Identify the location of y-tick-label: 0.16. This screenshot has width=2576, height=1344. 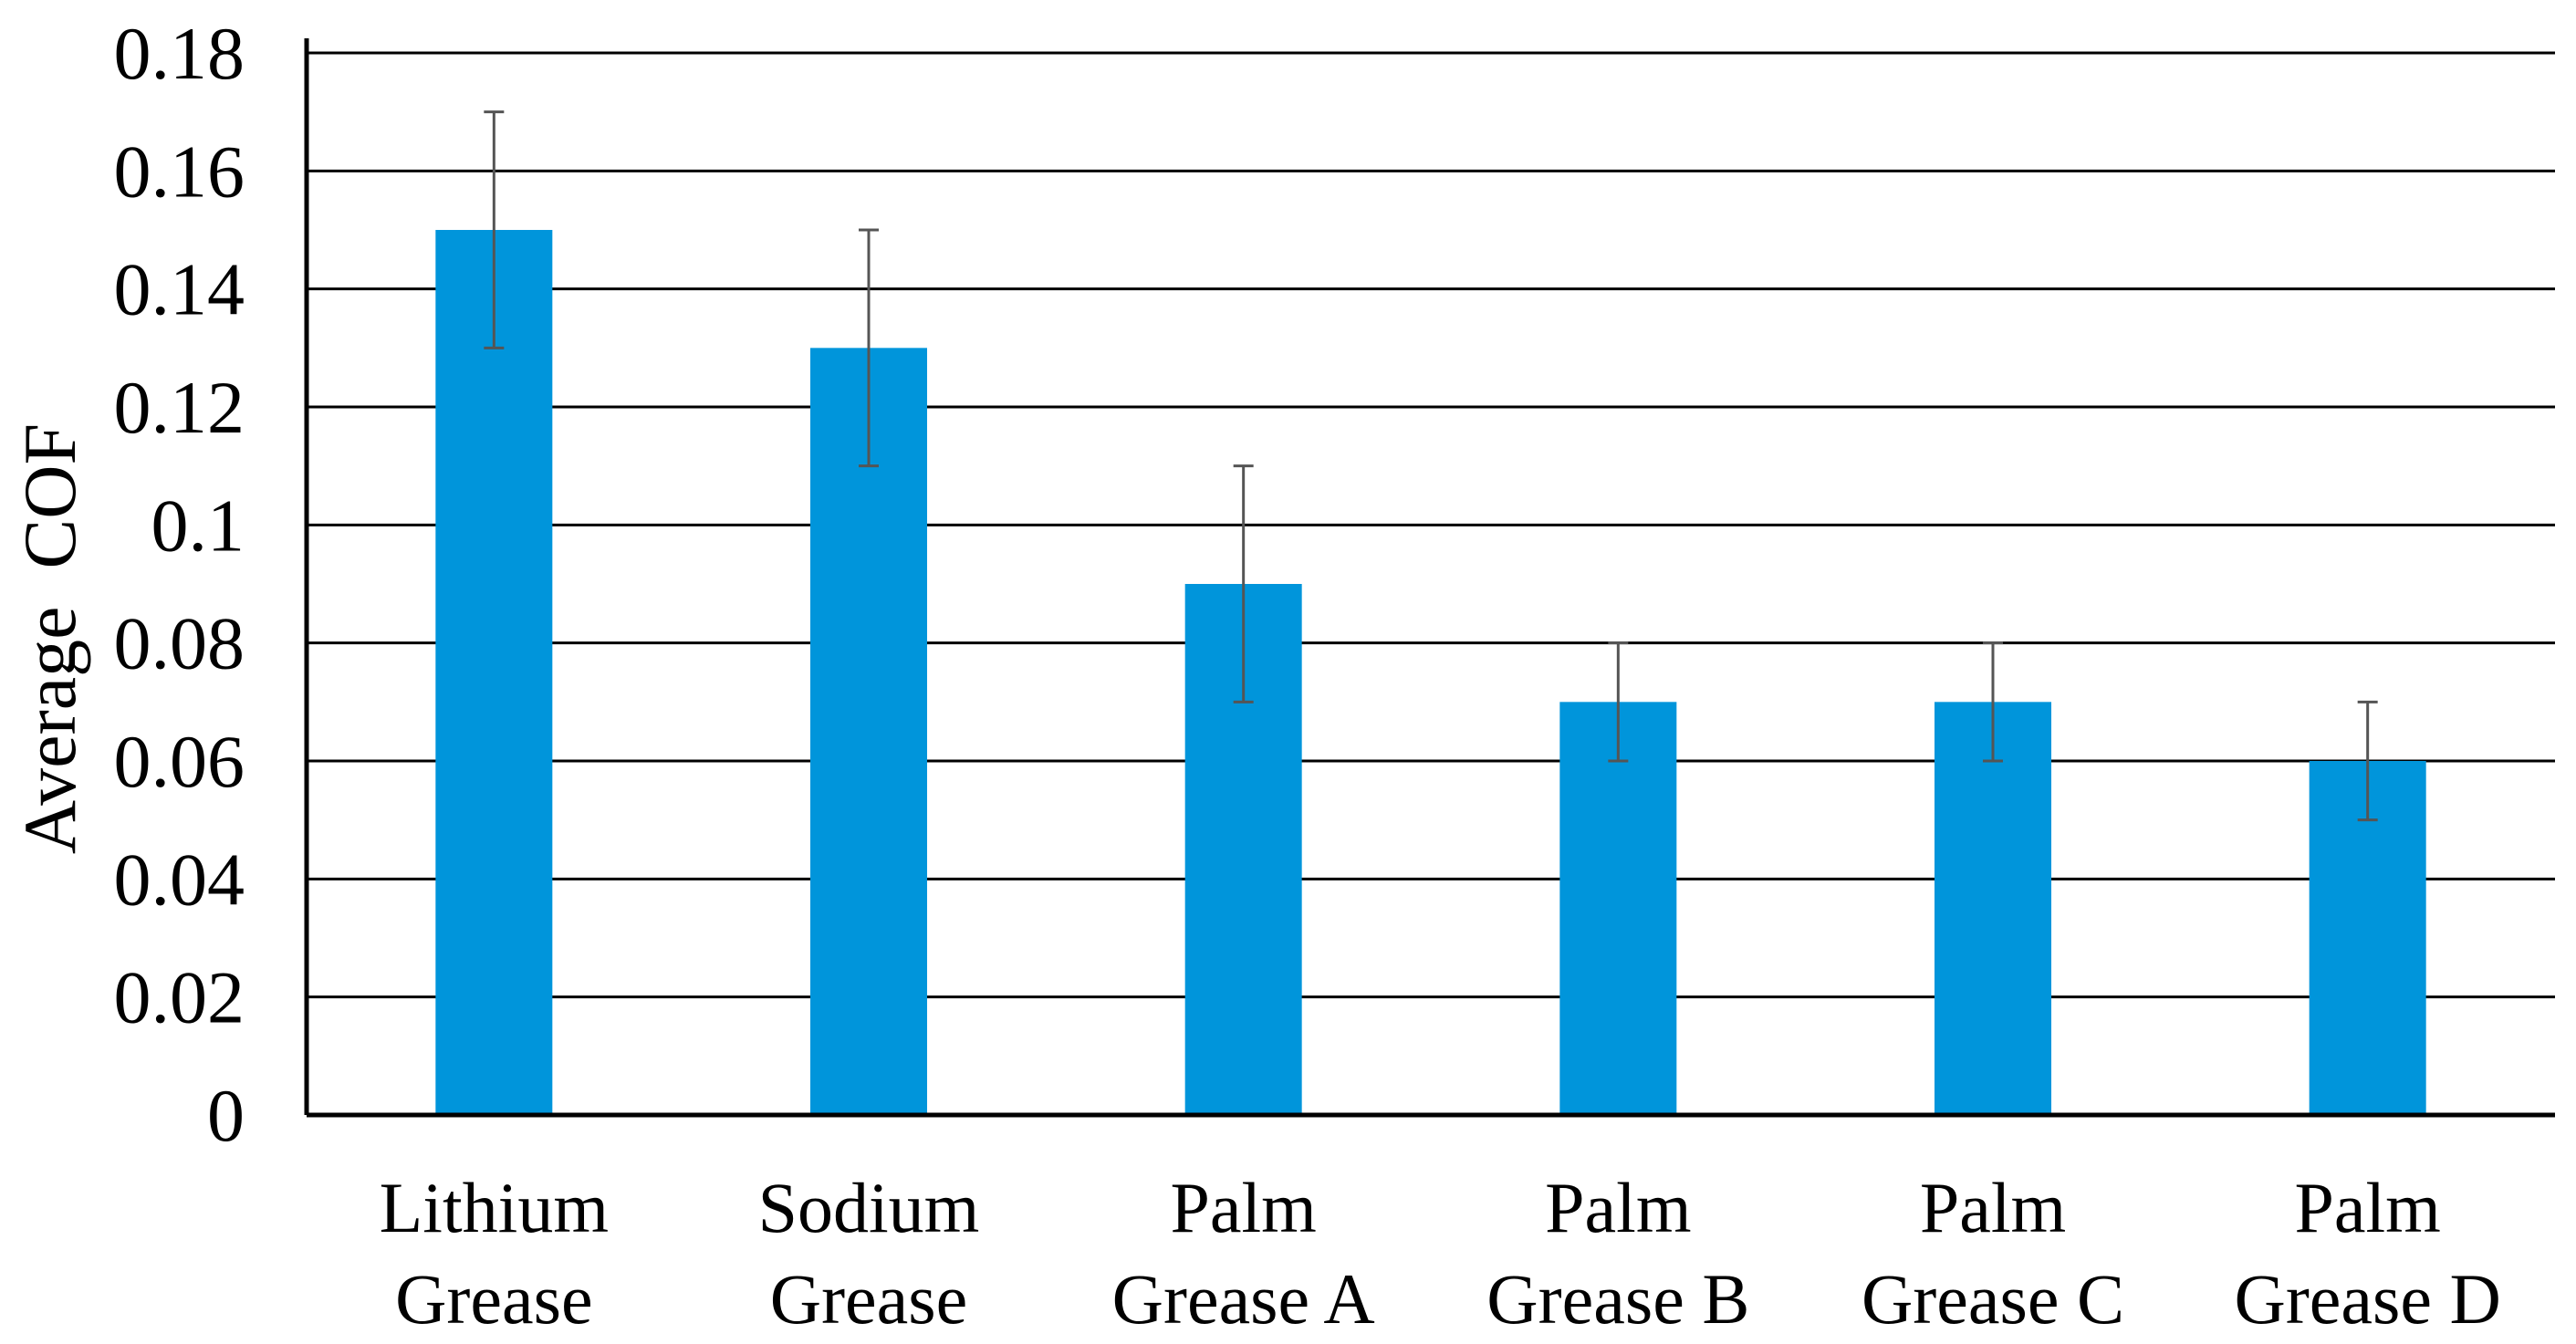
(179, 171).